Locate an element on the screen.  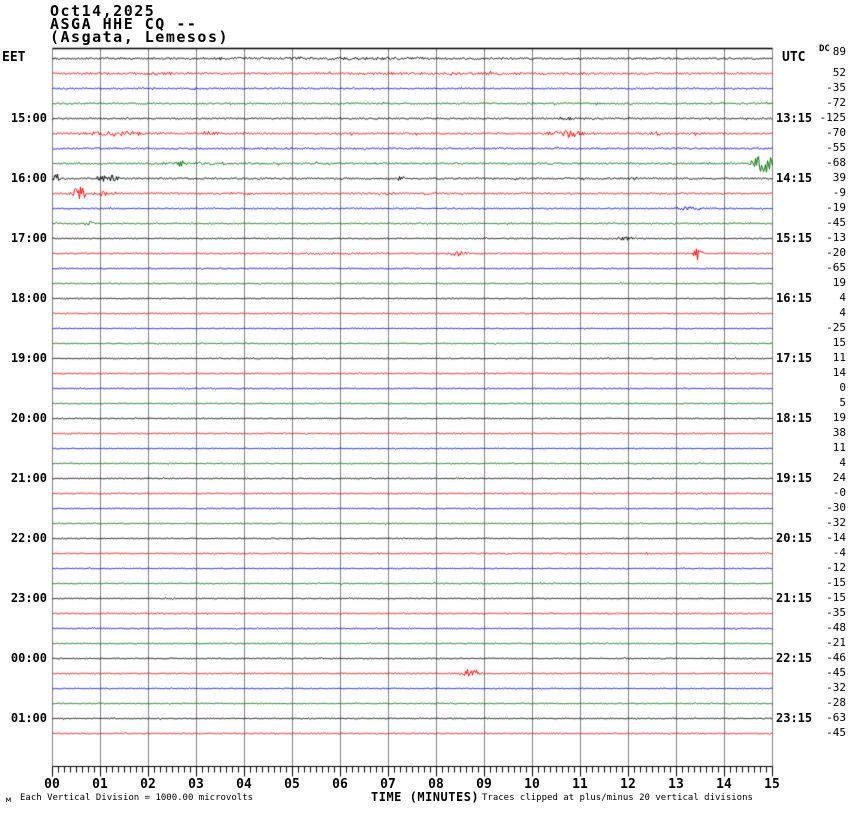
dc-value: -28 is located at coordinates (836, 702).